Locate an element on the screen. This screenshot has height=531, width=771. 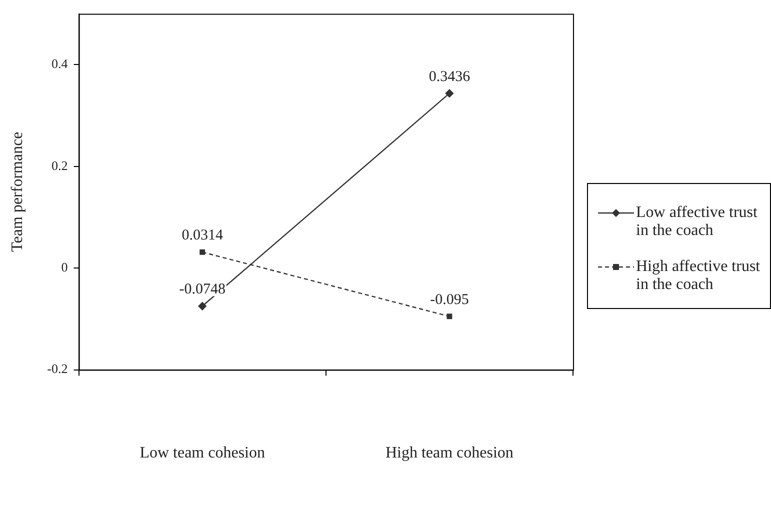
x-tick-label: Low team cohesion is located at coordinates (202, 453).